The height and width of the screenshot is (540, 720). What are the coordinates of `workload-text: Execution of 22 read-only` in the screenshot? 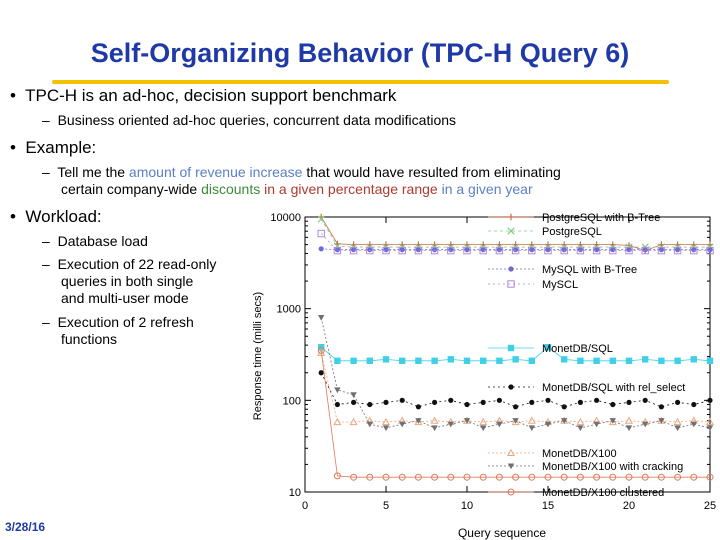 It's located at (137, 264).